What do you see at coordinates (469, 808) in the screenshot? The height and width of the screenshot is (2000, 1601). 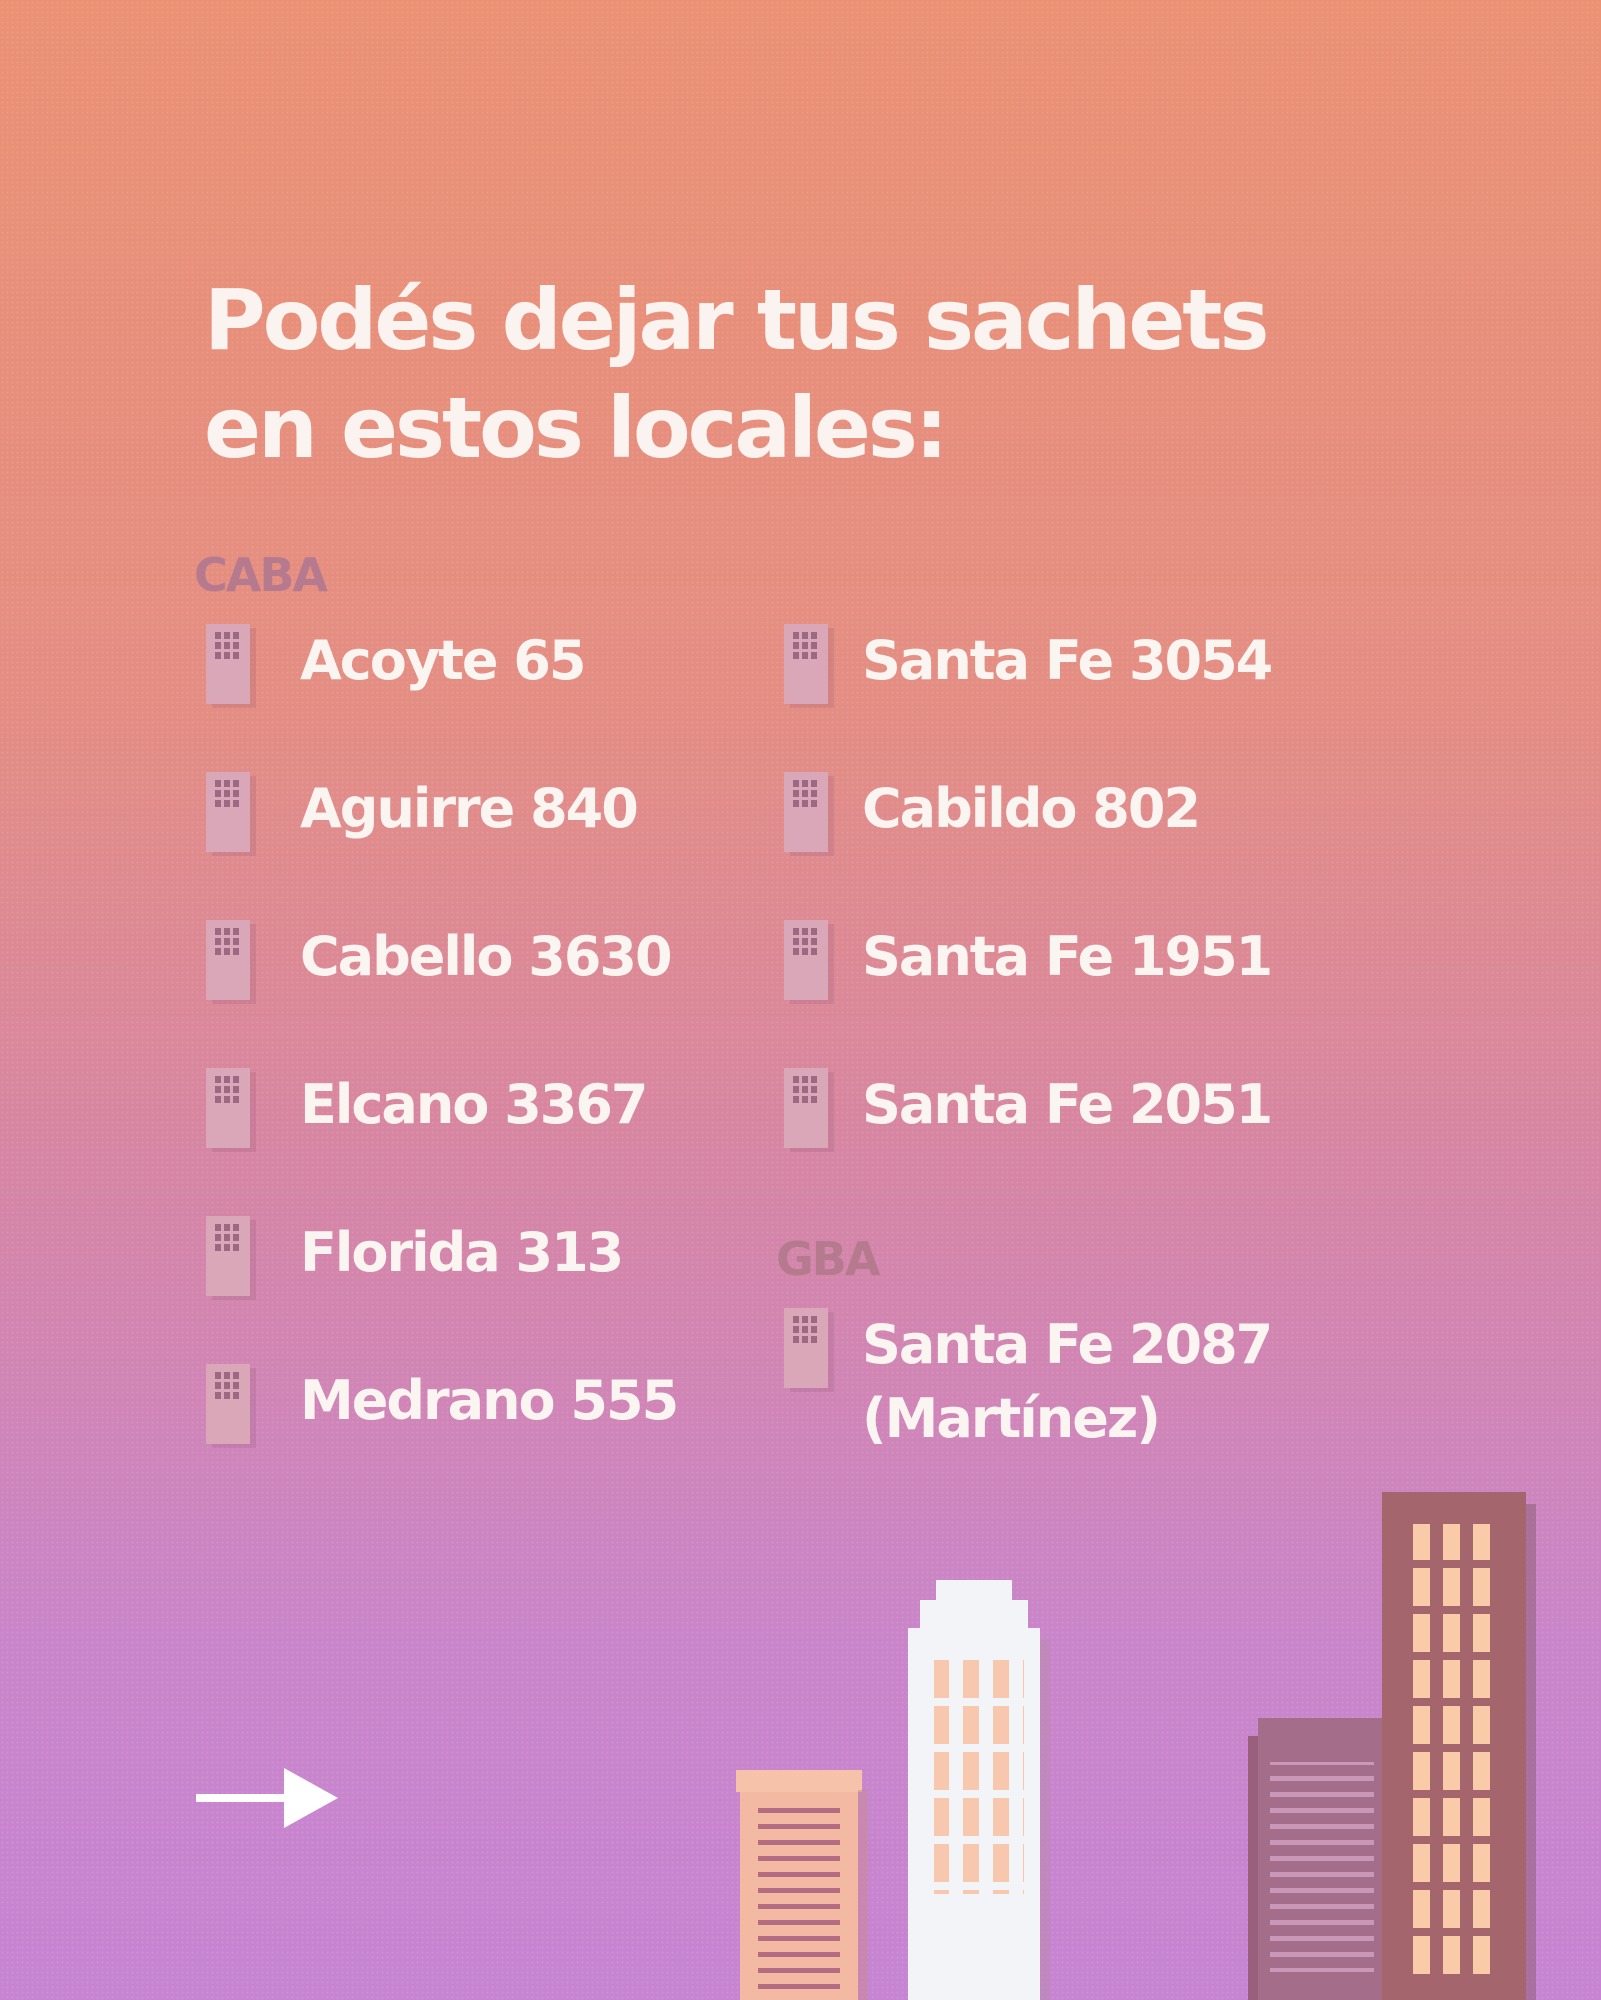 I see `address-label: Aguirre 840` at bounding box center [469, 808].